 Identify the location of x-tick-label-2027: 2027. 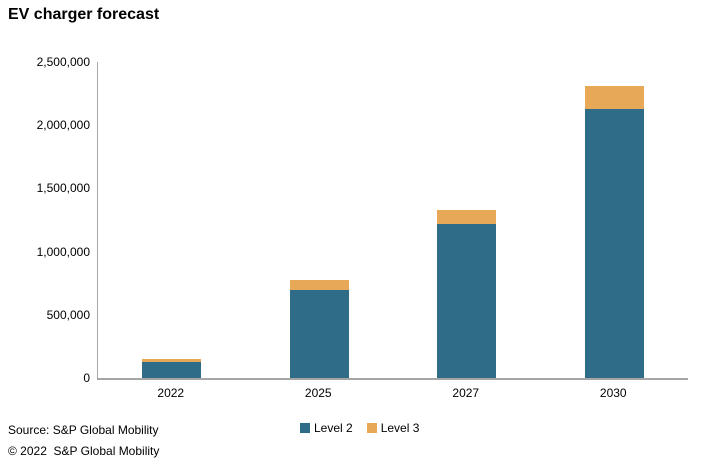
(466, 393).